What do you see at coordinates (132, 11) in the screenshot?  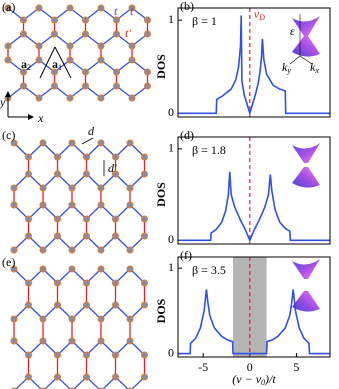 I see `hopping-t: t` at bounding box center [132, 11].